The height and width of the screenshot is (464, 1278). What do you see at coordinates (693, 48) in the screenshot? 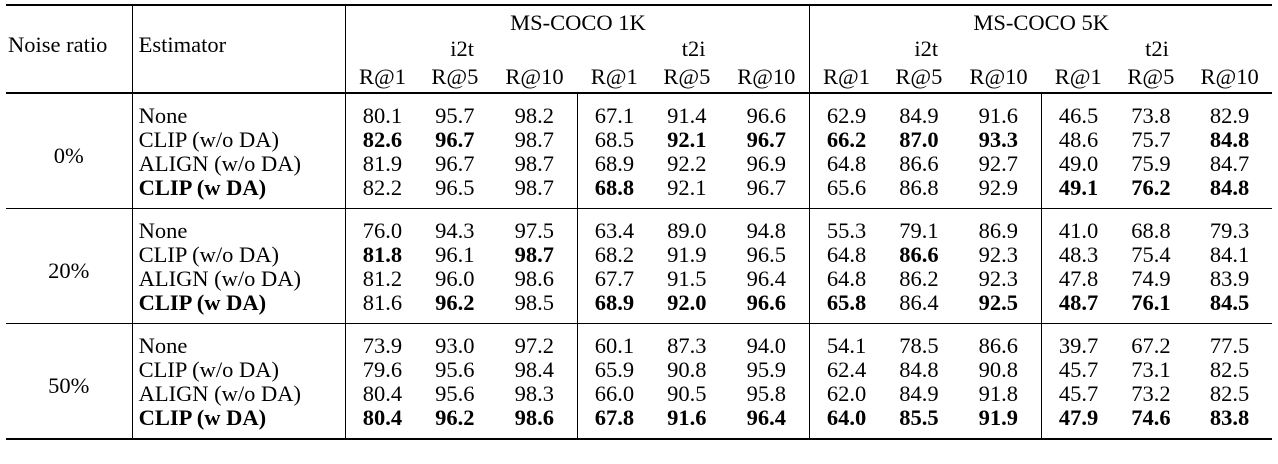
I see `direction-header-1k-t2i: t2i` at bounding box center [693, 48].